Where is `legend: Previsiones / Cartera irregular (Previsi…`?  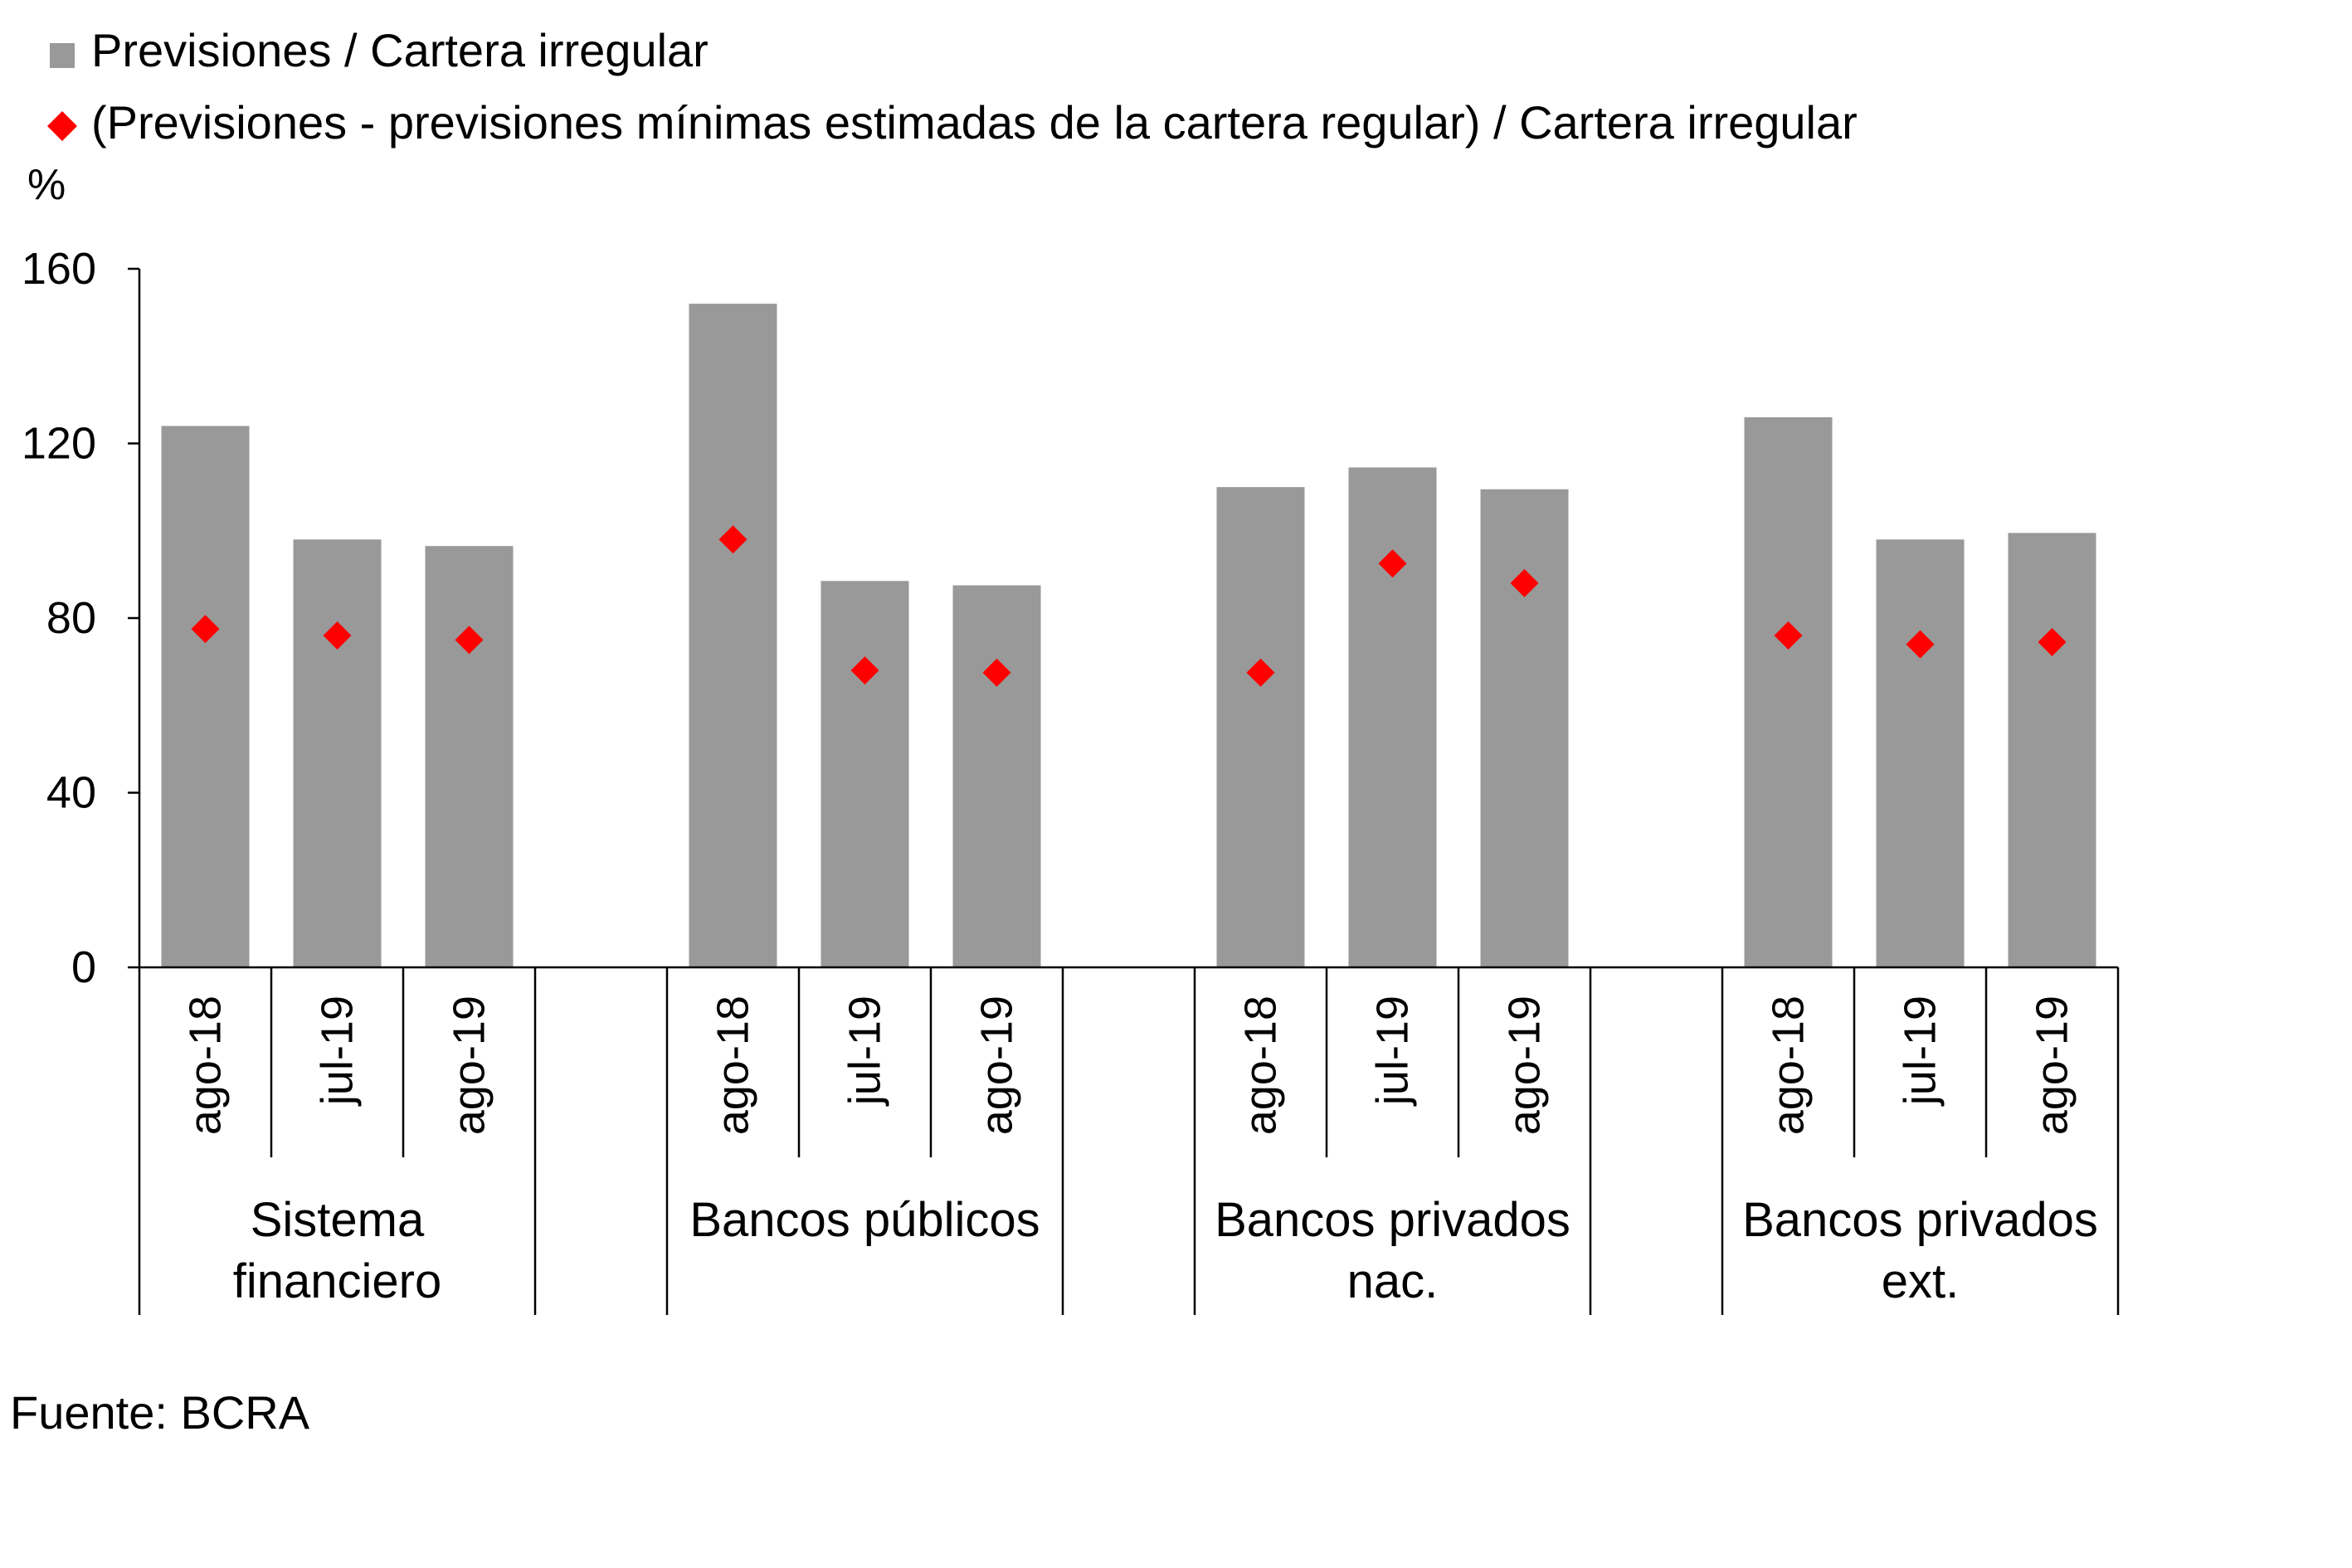
legend: Previsiones / Cartera irregular (Previsi… is located at coordinates (952, 86).